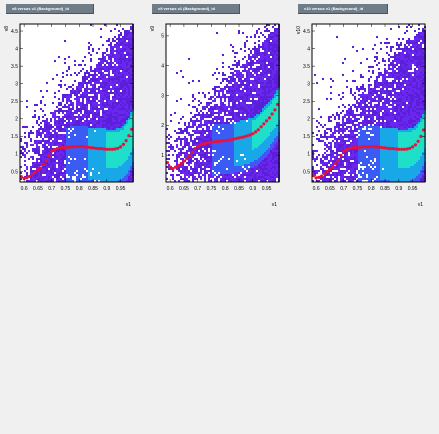  Describe the element at coordinates (50, 9) in the screenshot. I see `chart-title-v8: v8 versus v1 (Background)_id` at that location.